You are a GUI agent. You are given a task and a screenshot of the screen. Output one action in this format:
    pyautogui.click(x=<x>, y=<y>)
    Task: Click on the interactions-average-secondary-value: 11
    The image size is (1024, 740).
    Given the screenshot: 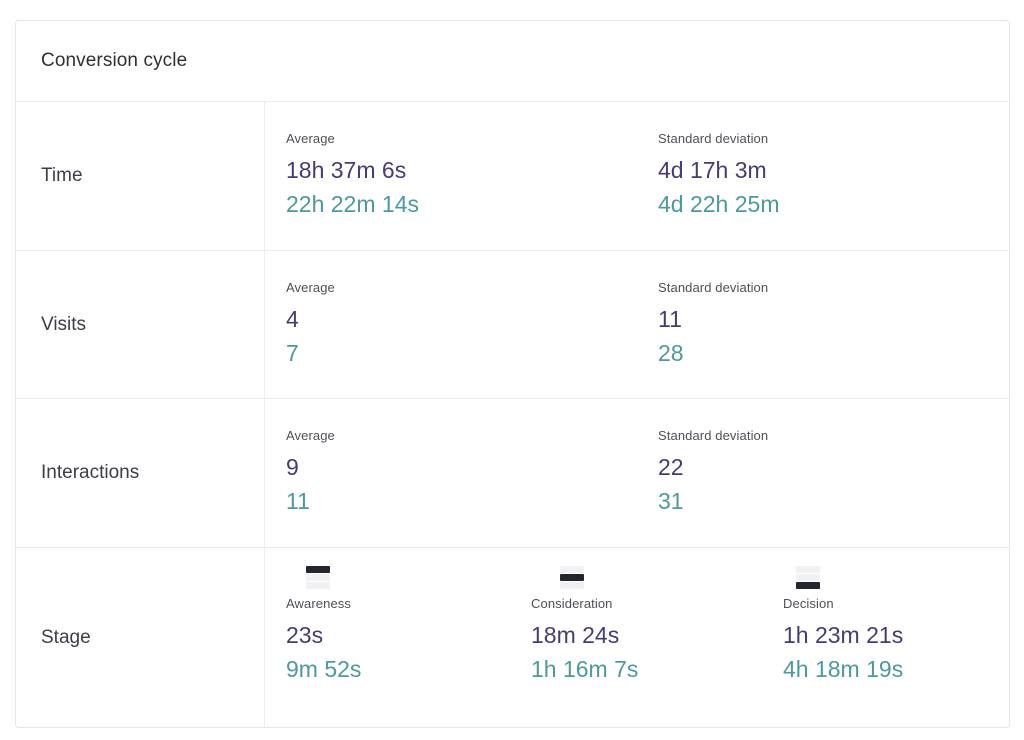 What is the action you would take?
    pyautogui.click(x=298, y=501)
    